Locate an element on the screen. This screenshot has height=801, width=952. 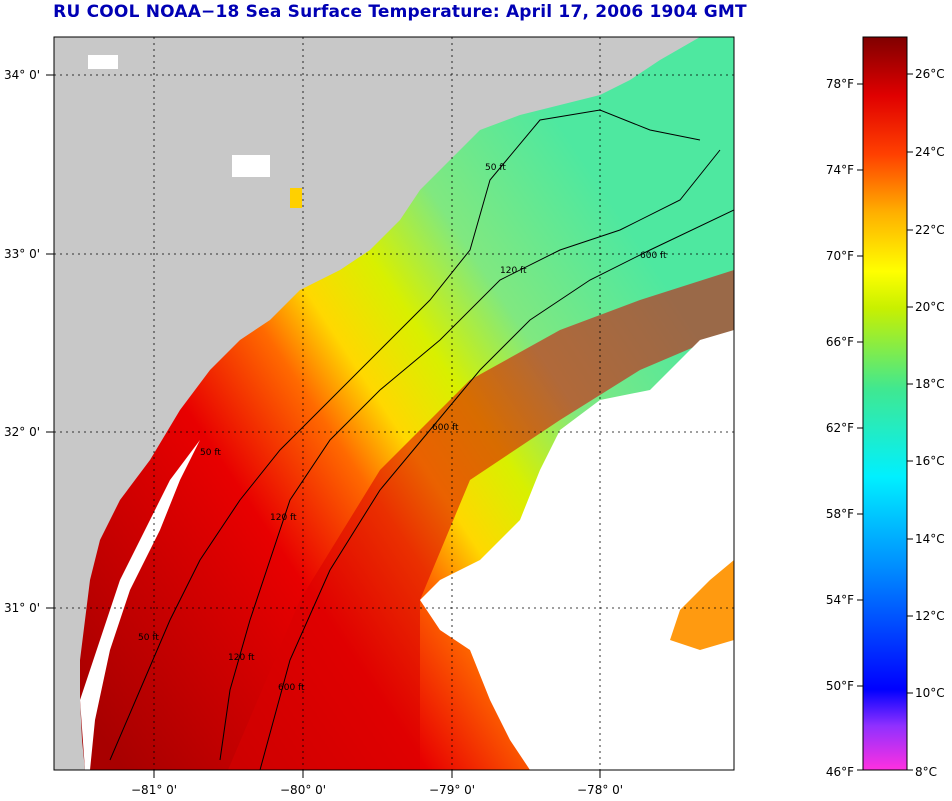
inland-lake is located at coordinates (251, 166).